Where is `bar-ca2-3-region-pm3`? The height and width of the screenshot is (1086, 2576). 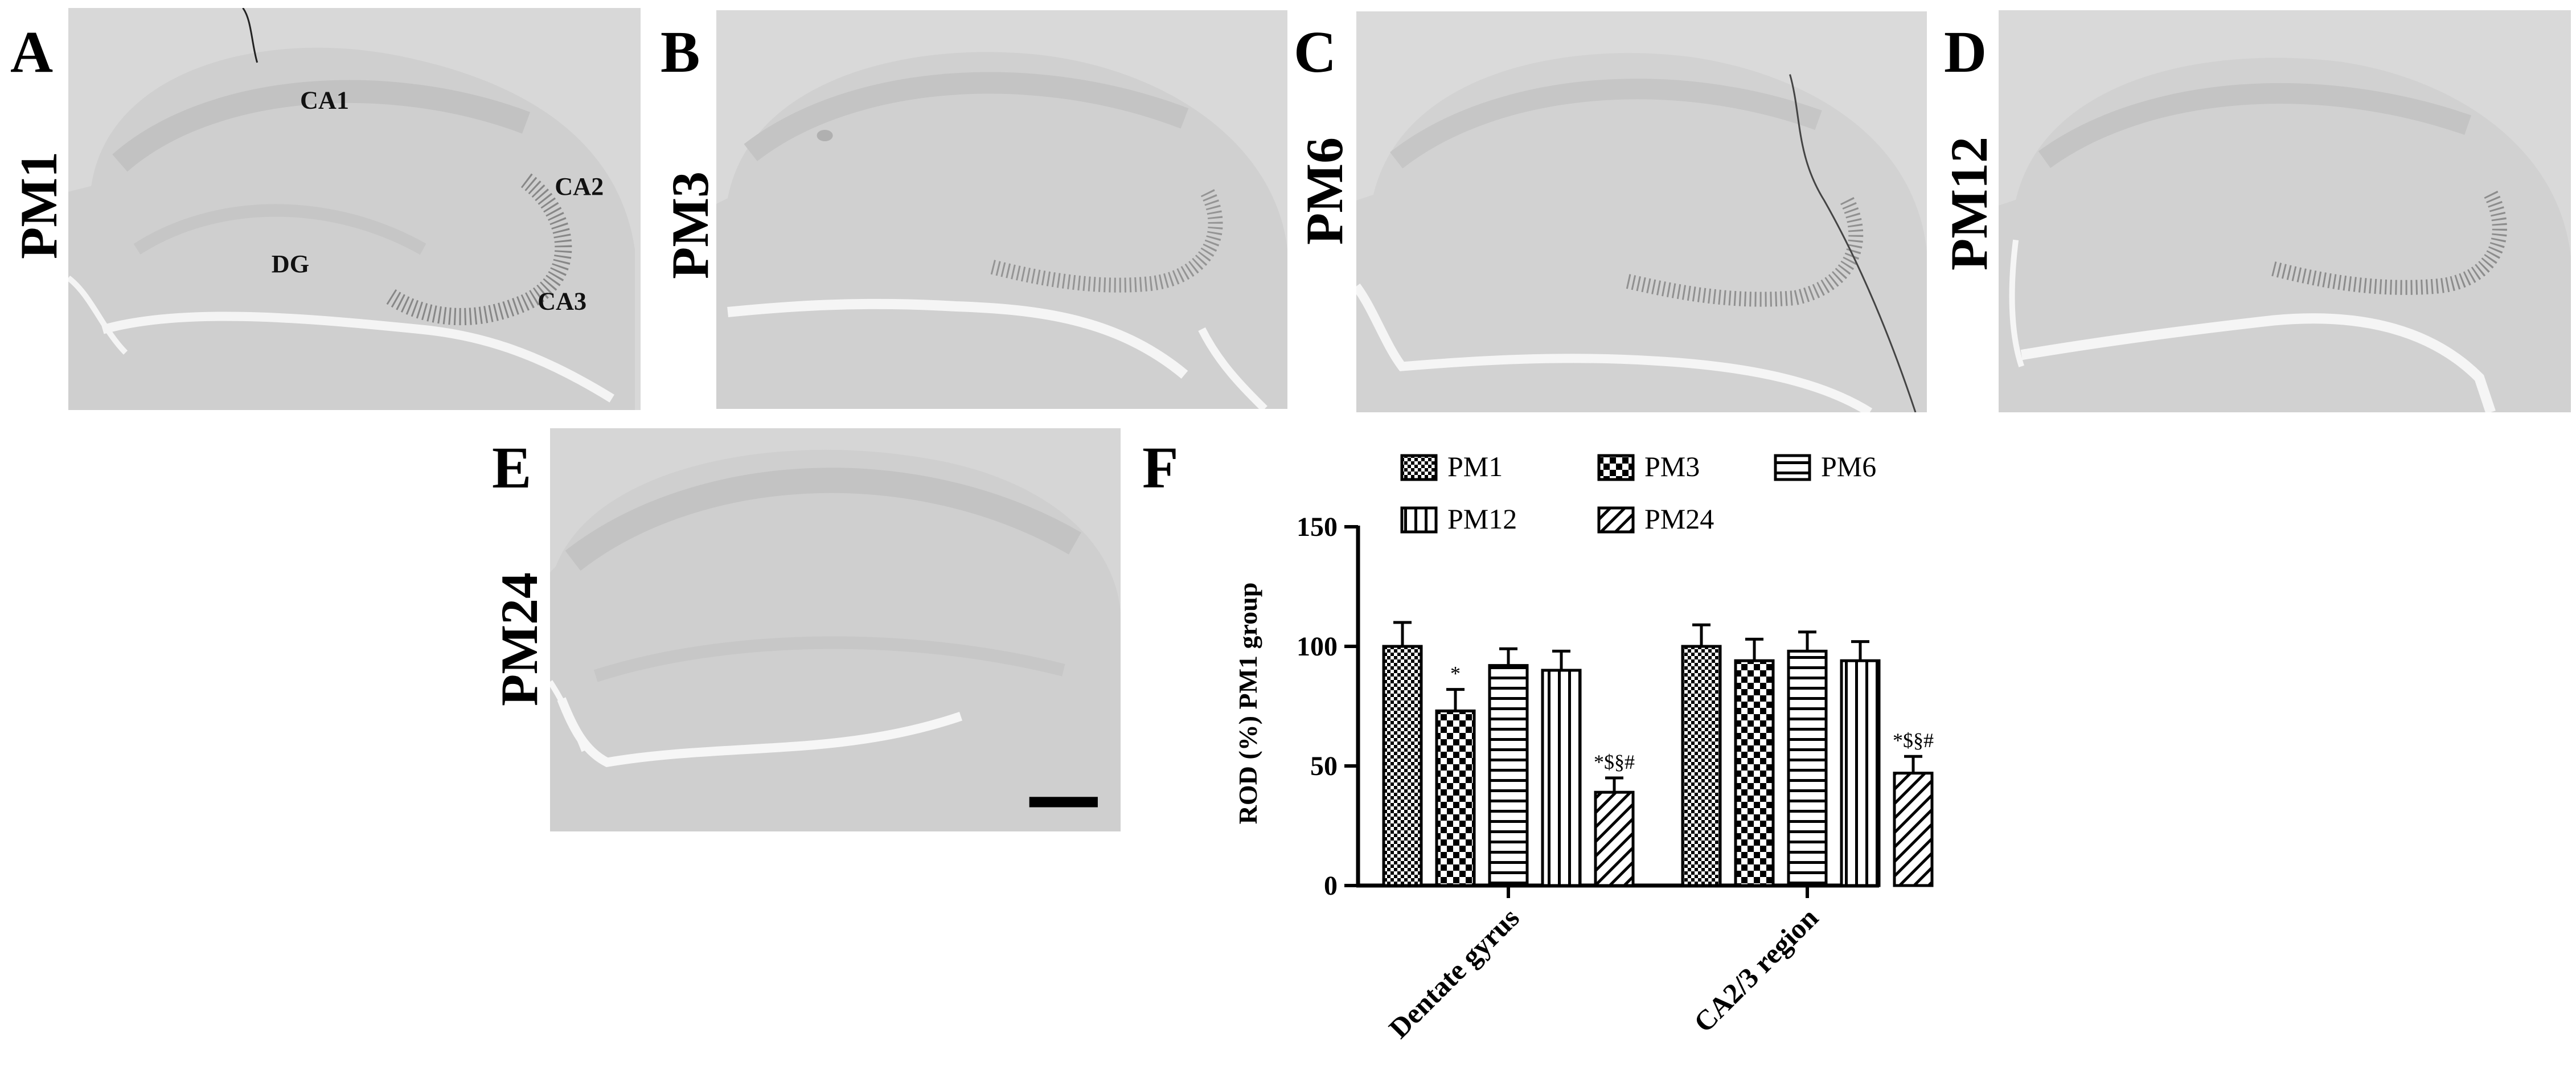
bar-ca2-3-region-pm3 is located at coordinates (1754, 773).